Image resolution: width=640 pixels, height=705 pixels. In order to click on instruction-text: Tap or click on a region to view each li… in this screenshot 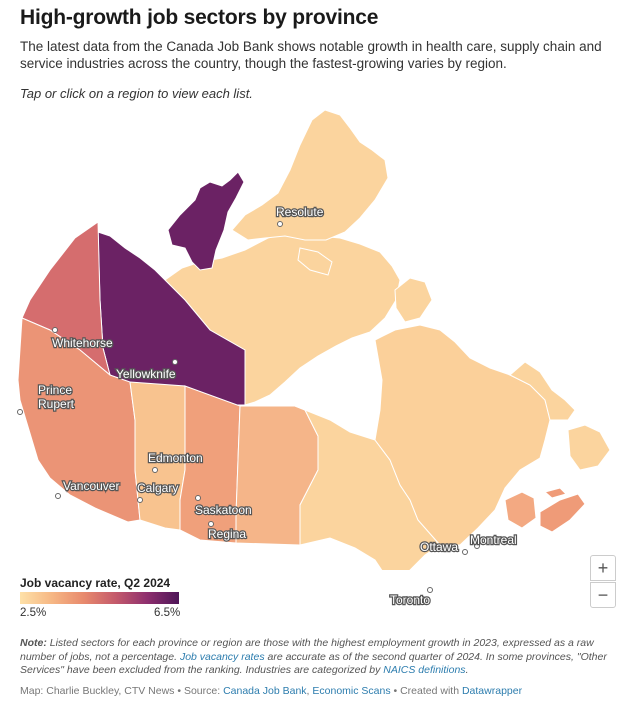, I will do `click(136, 93)`.